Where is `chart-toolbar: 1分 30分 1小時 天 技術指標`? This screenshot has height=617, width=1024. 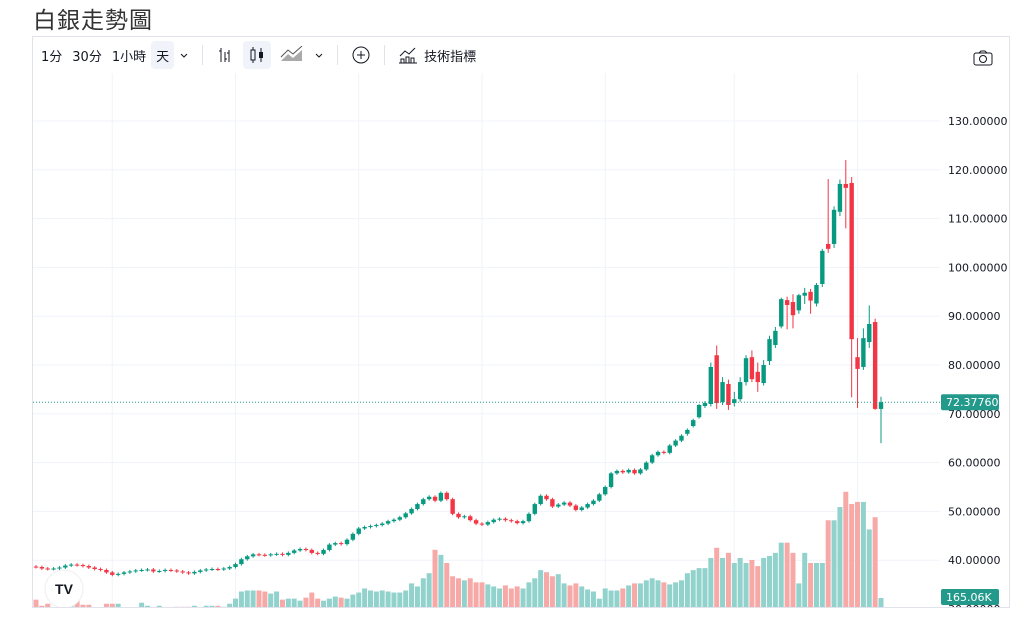
chart-toolbar: 1分 30分 1小時 天 技術指標 is located at coordinates (521, 55).